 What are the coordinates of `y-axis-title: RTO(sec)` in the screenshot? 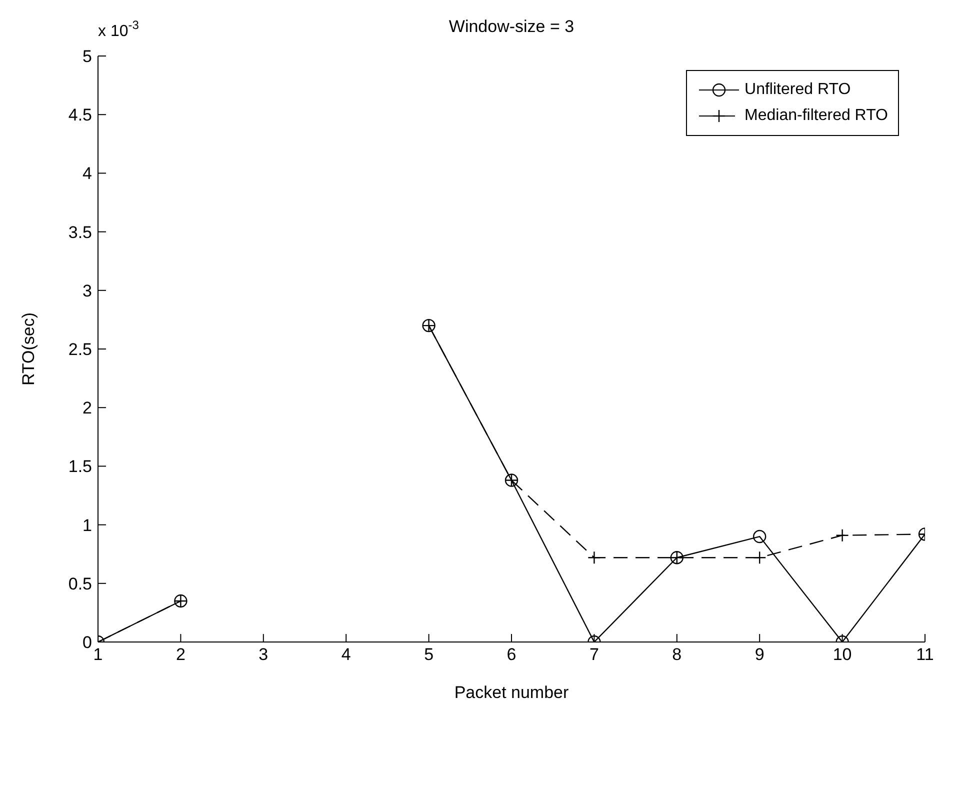 It's located at (28, 349).